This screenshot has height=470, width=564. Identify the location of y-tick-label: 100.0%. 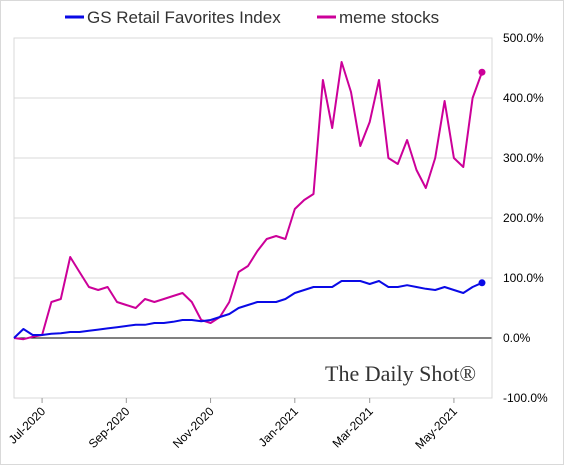
(523, 278).